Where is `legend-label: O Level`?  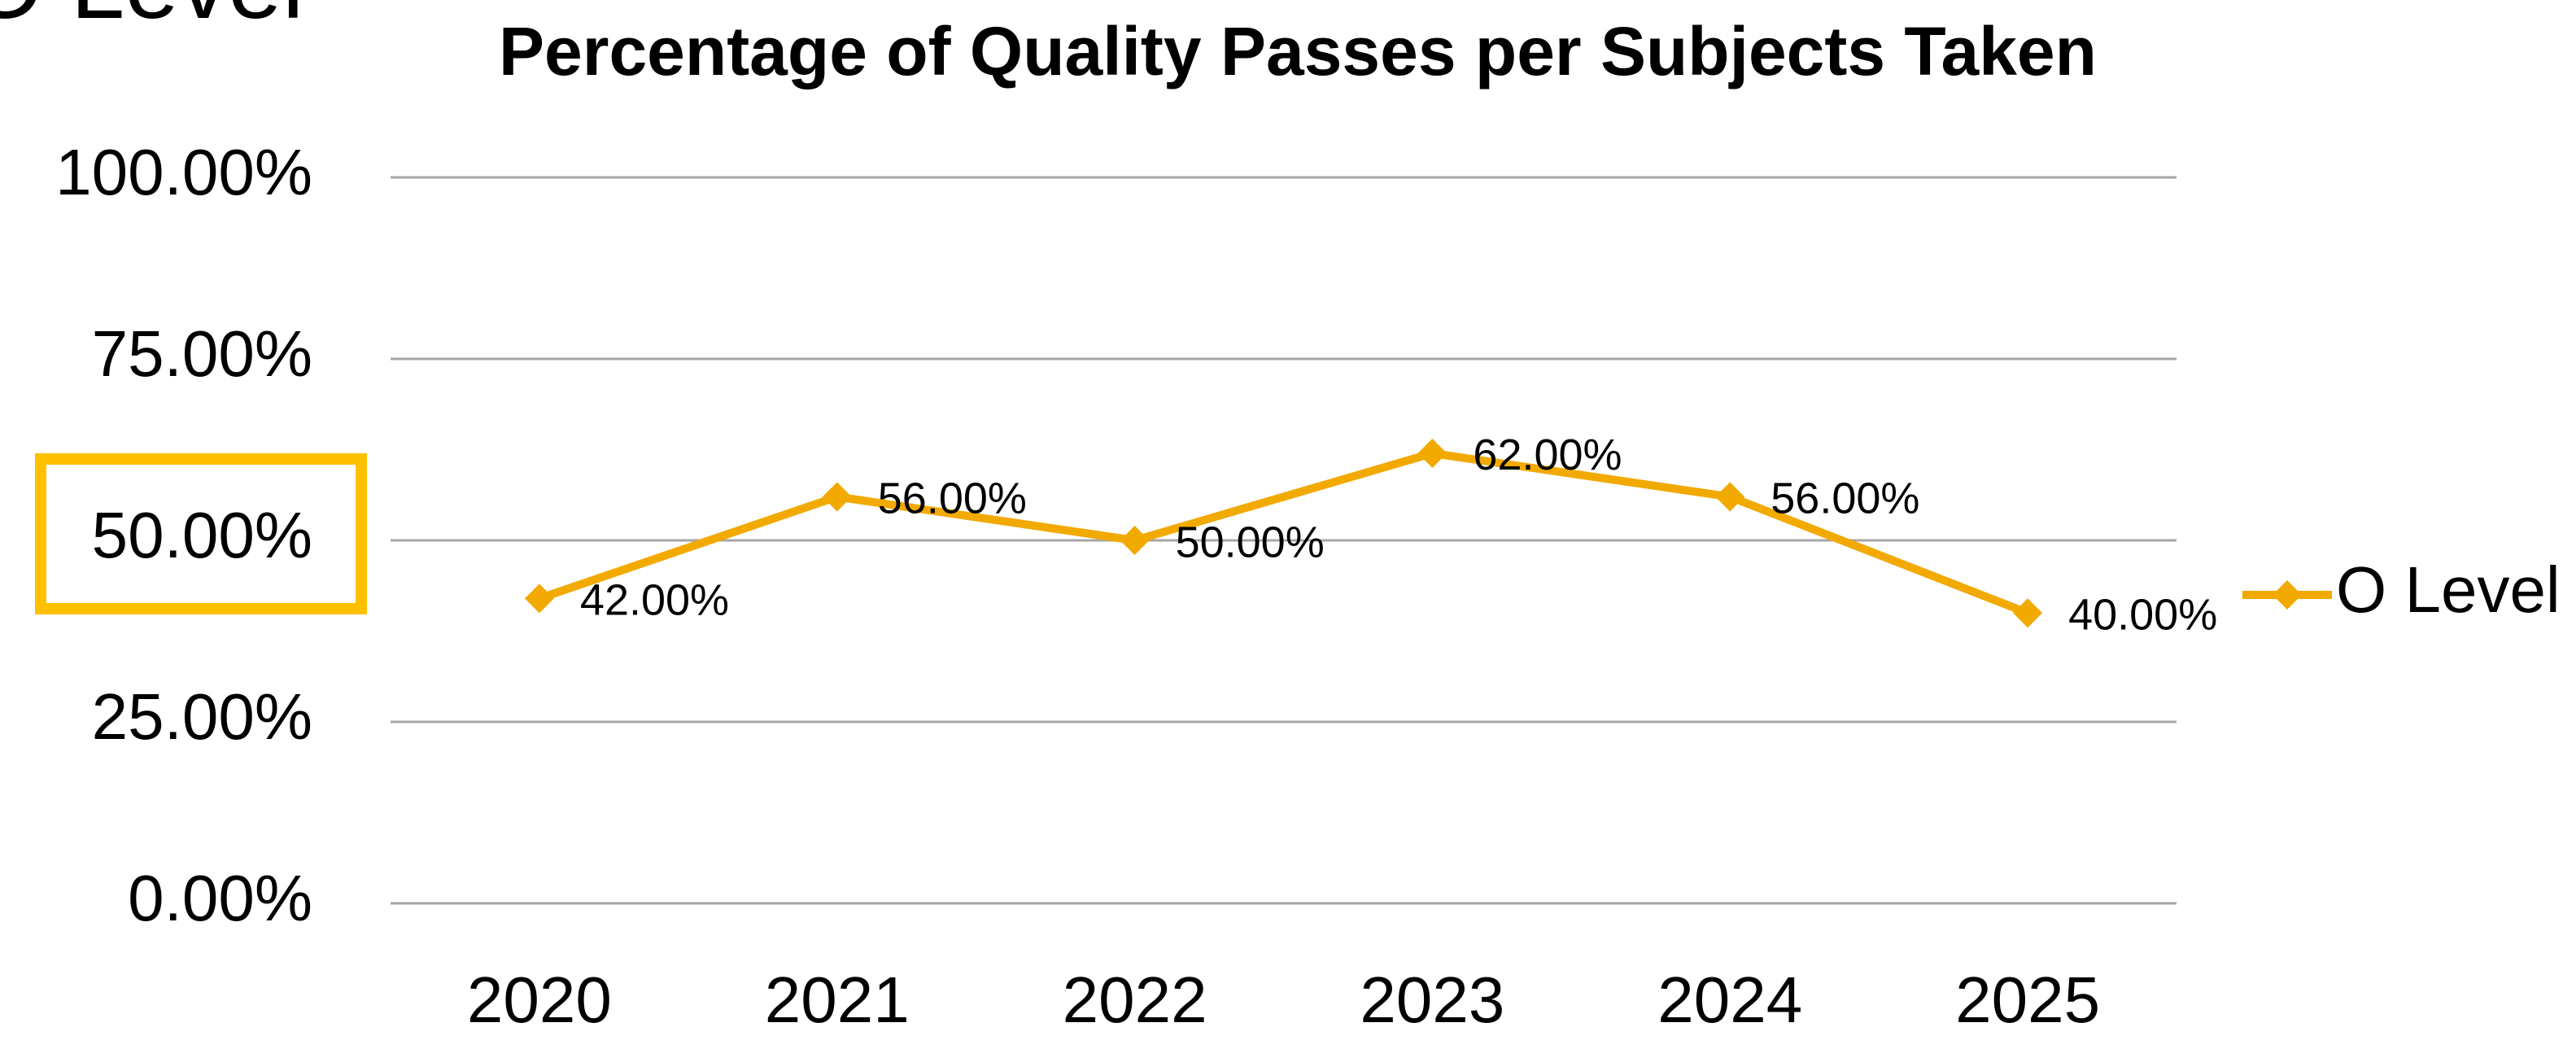 legend-label: O Level is located at coordinates (2448, 589).